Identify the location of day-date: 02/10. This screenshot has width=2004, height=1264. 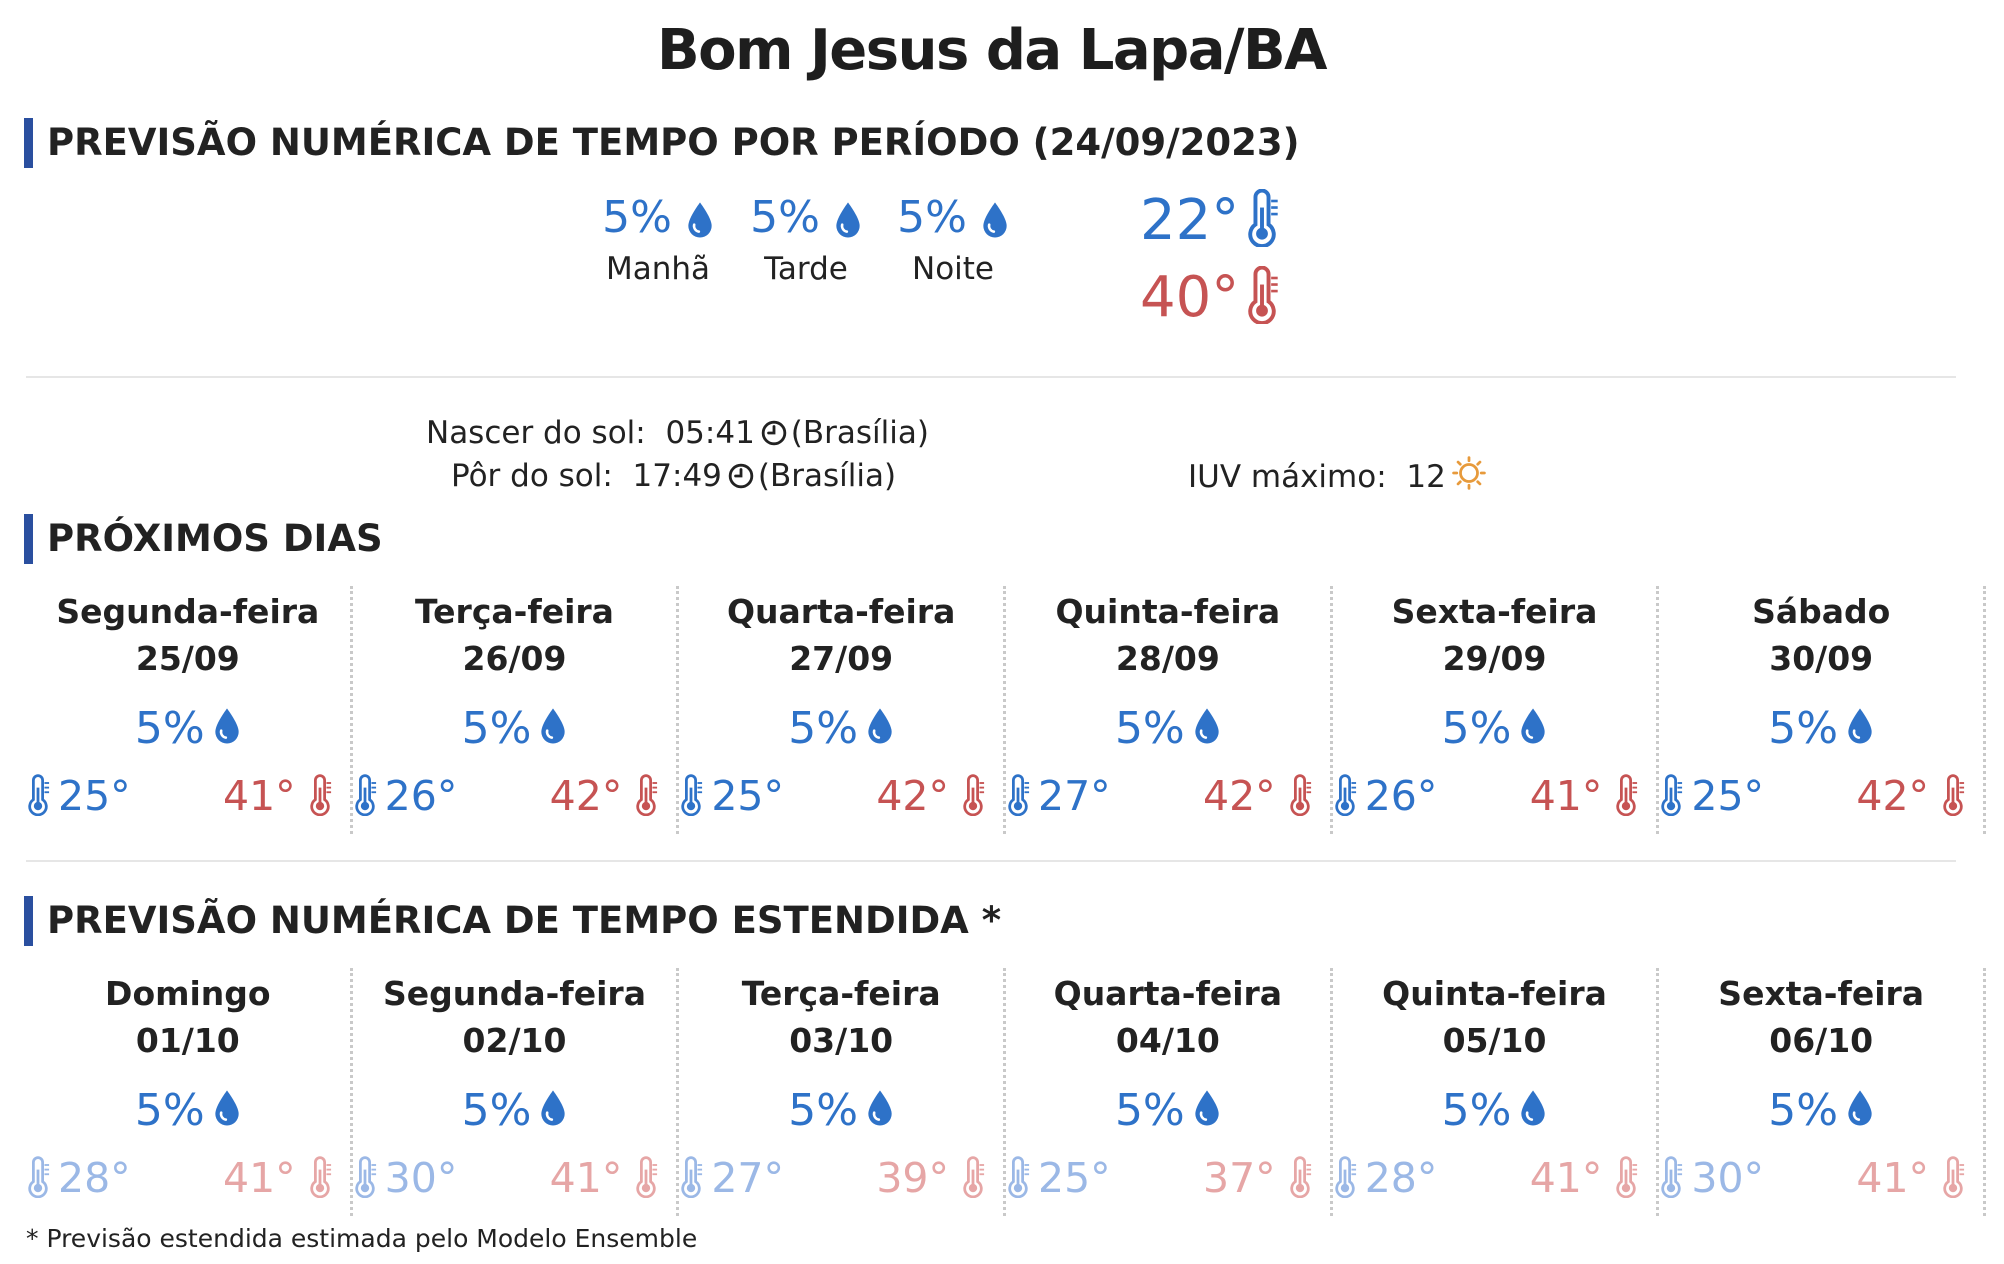
(514, 1040).